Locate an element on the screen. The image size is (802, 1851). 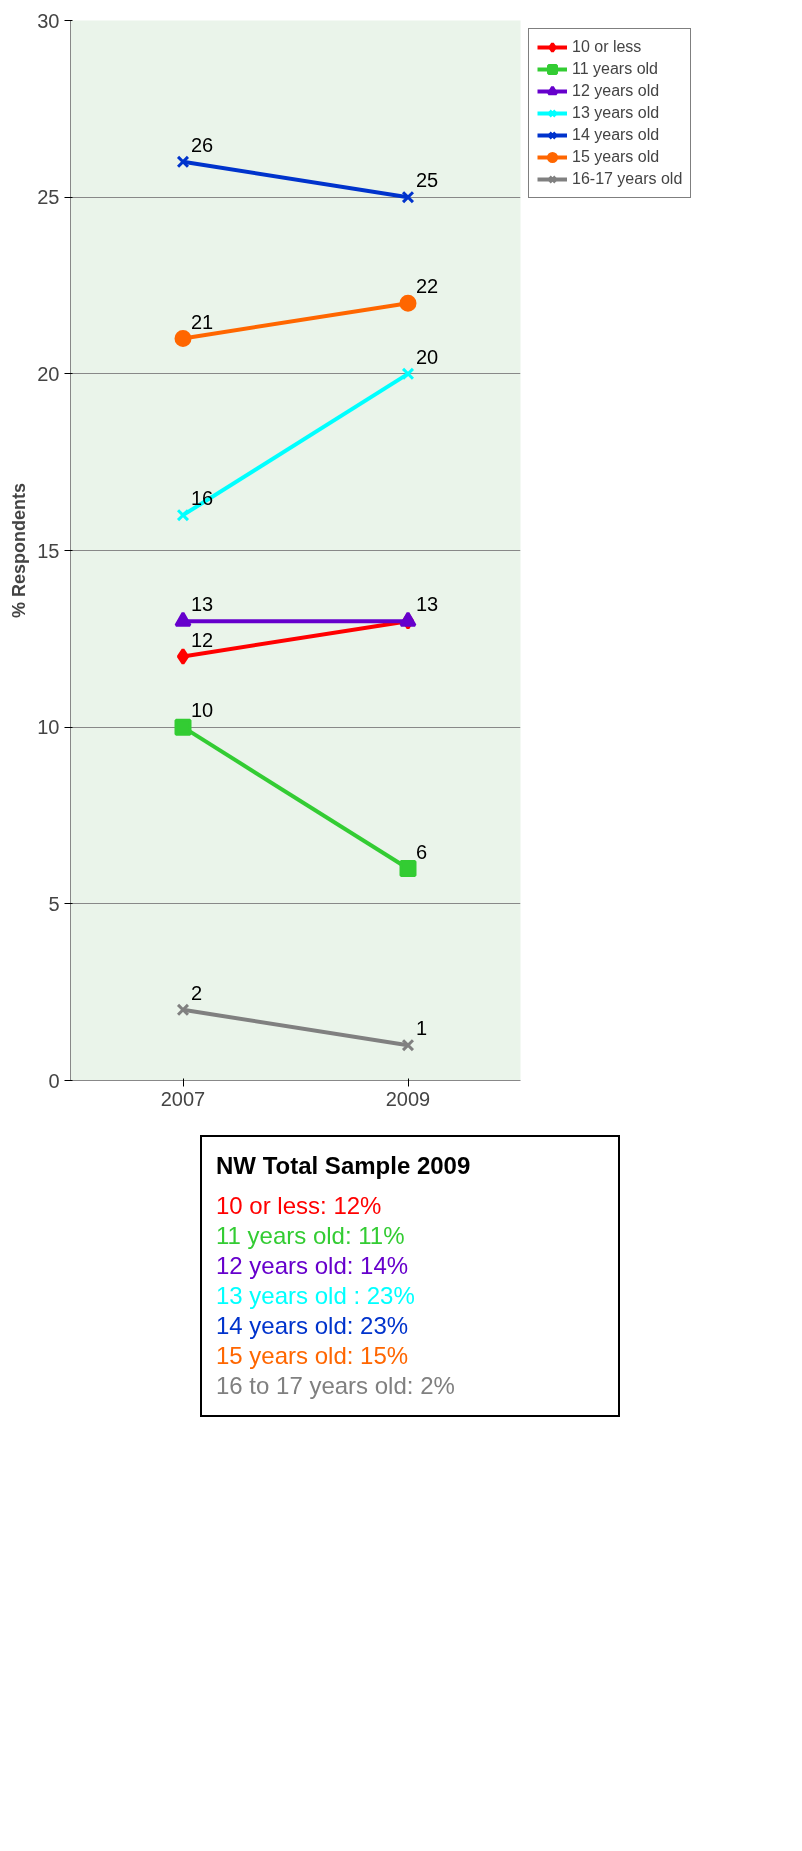
y-tick-label: 5 is located at coordinates (54, 903).